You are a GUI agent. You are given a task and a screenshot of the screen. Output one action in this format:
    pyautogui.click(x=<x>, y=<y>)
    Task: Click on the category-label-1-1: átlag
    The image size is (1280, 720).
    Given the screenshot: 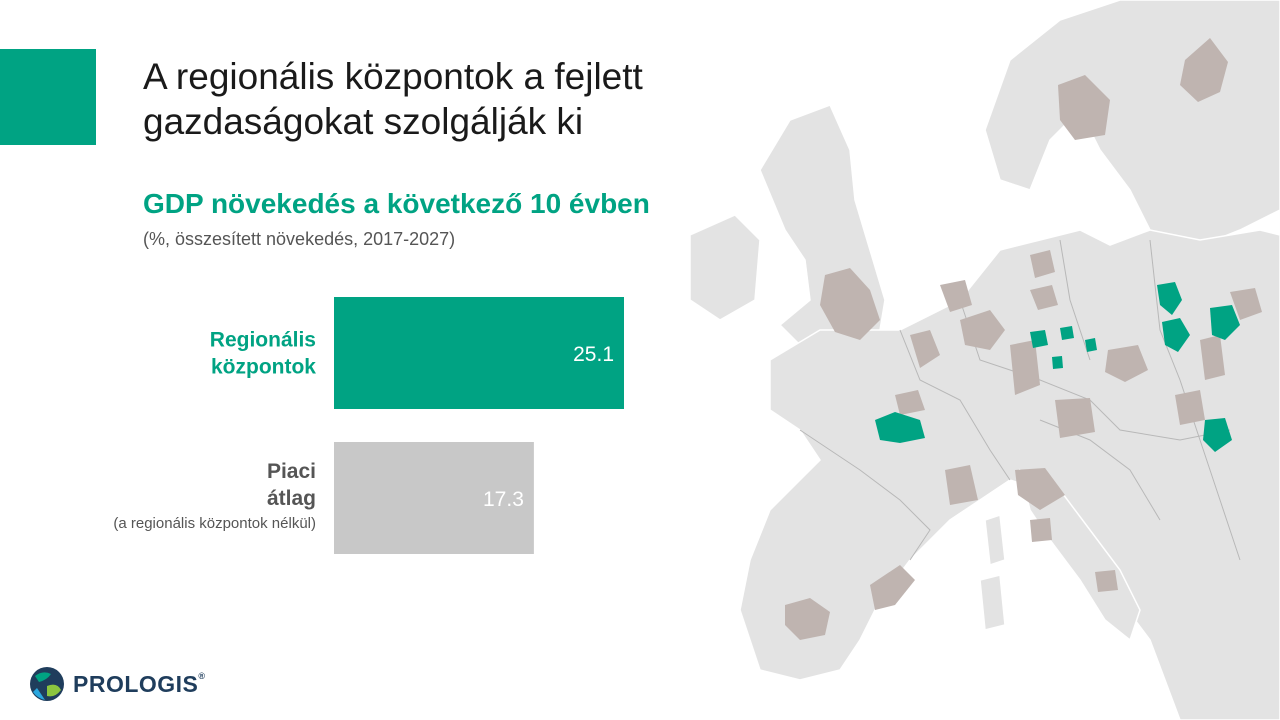 What is the action you would take?
    pyautogui.click(x=291, y=498)
    